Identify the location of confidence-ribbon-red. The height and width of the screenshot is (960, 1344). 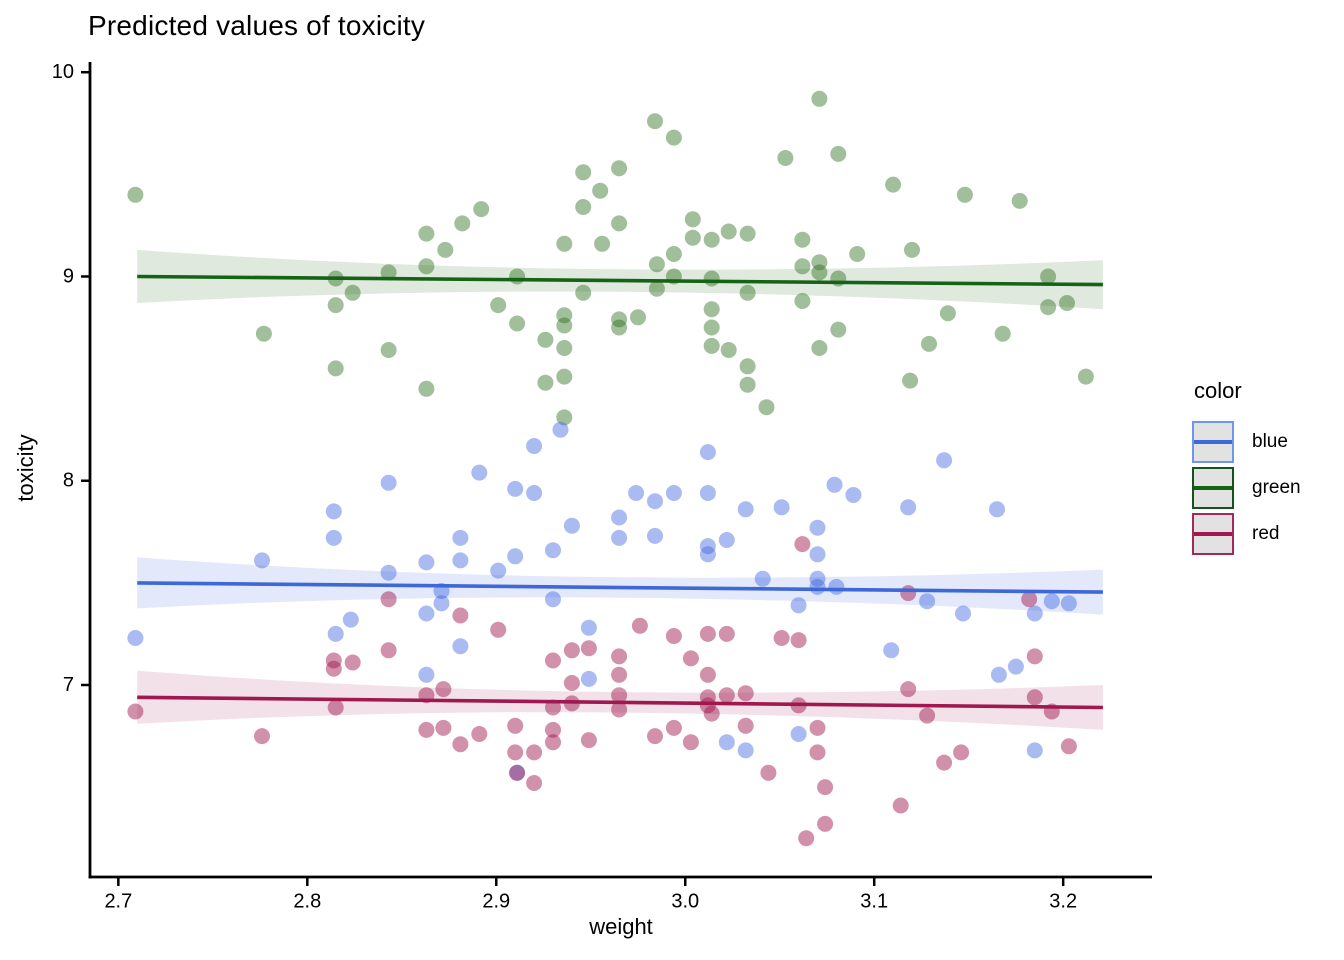
(620, 700).